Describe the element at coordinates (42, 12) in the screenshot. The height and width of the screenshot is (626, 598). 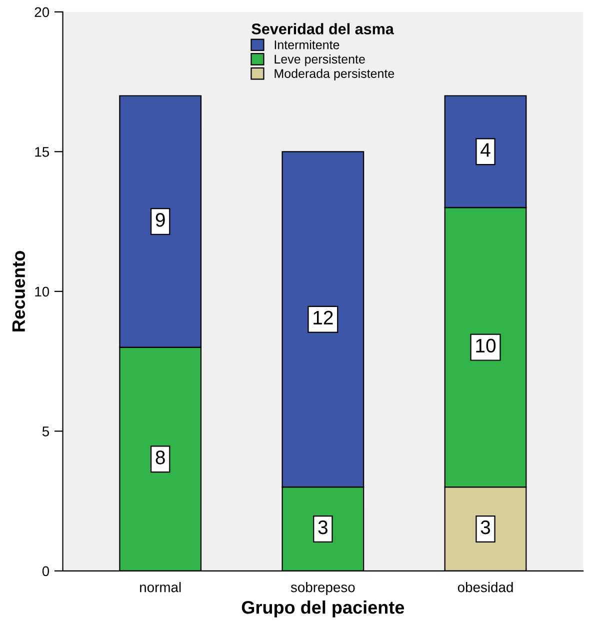
I see `y-tick-label: 20` at that location.